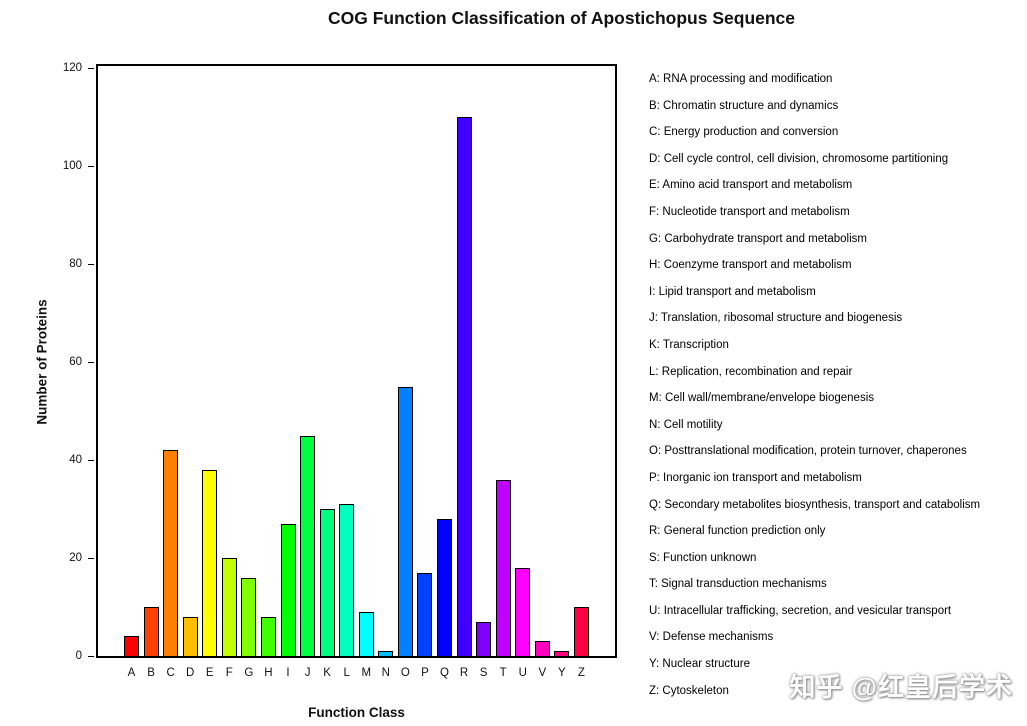 The image size is (1027, 726). Describe the element at coordinates (689, 344) in the screenshot. I see `legend-item-K: K: Transcription` at that location.